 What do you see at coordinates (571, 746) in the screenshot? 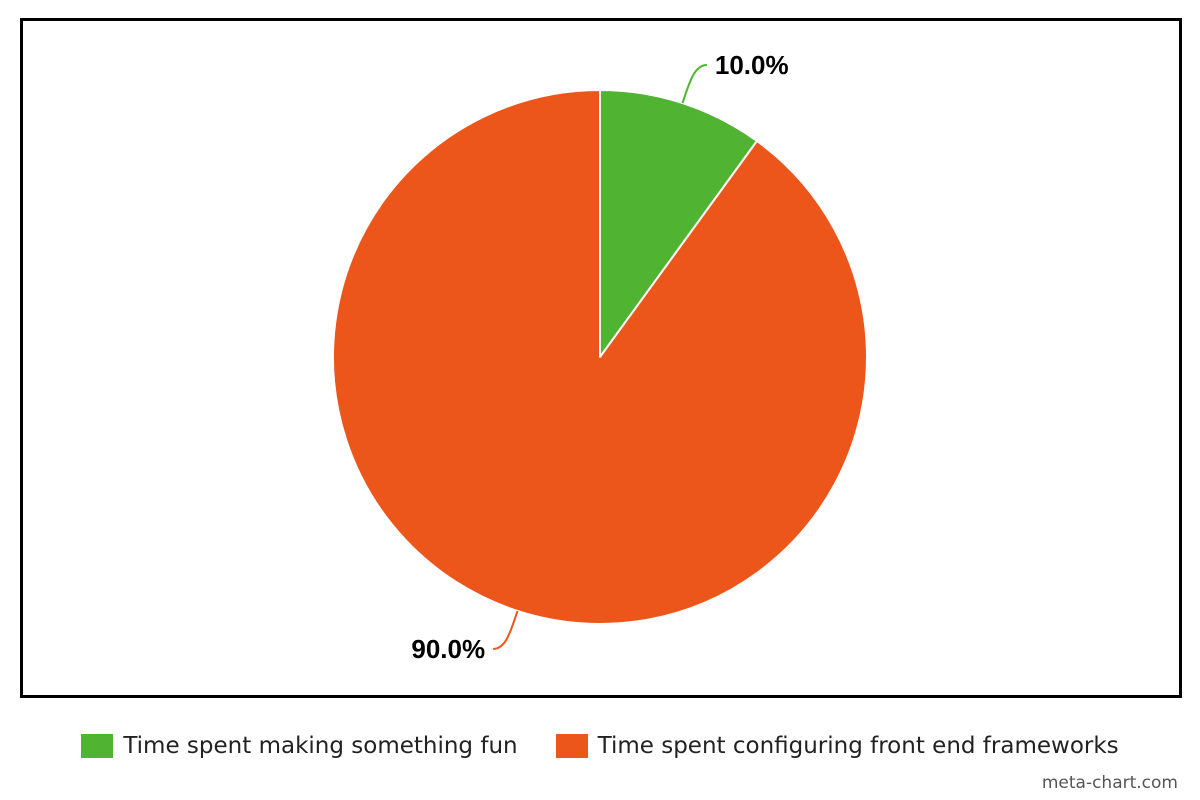
I see `legend-swatch-configuring` at bounding box center [571, 746].